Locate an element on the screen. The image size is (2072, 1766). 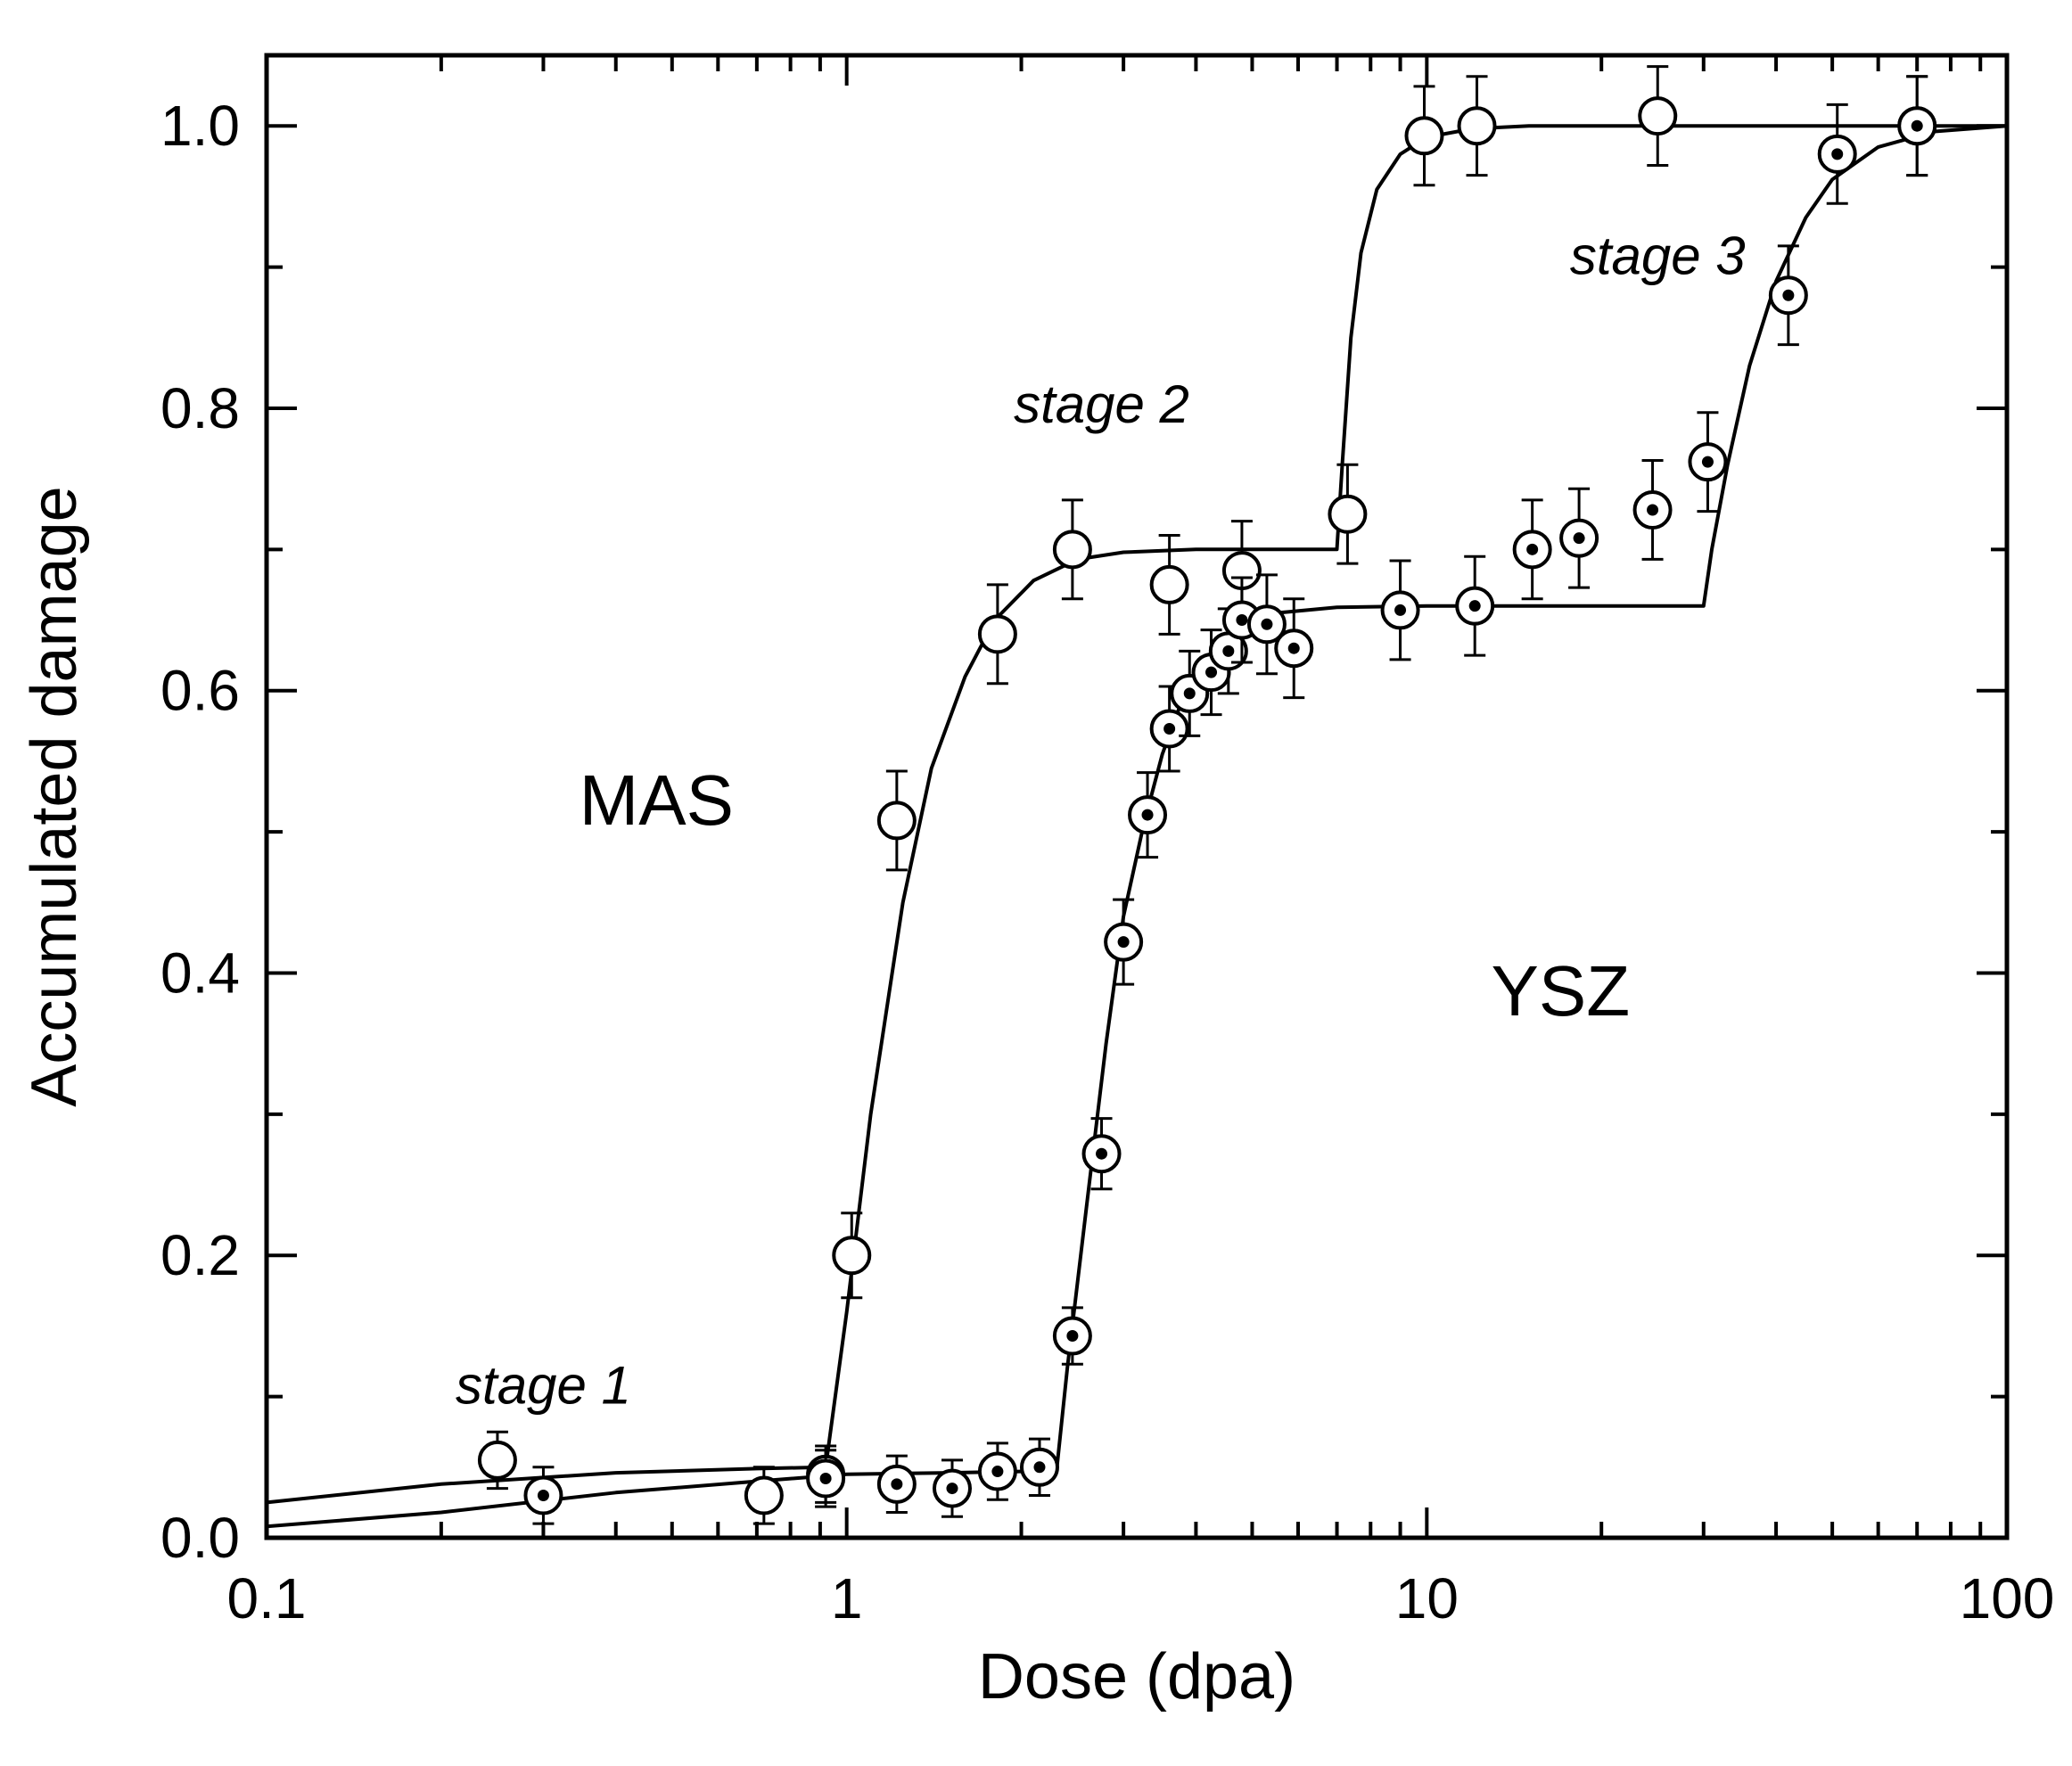
y-tick-label: 0.8 is located at coordinates (200, 408).